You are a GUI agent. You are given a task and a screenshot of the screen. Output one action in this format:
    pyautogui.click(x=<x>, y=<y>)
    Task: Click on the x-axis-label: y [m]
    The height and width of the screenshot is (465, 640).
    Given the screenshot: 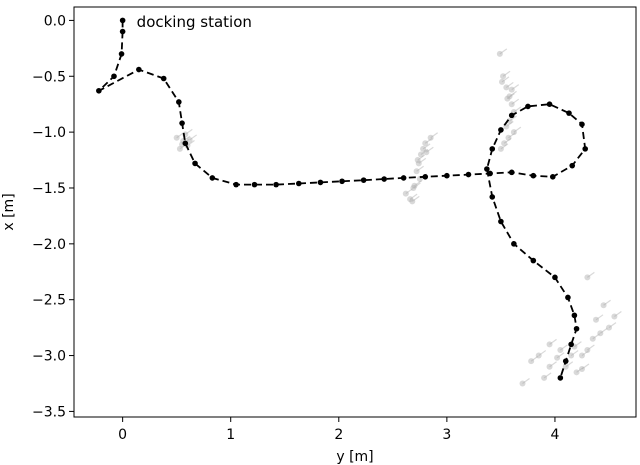 What is the action you would take?
    pyautogui.click(x=354, y=457)
    